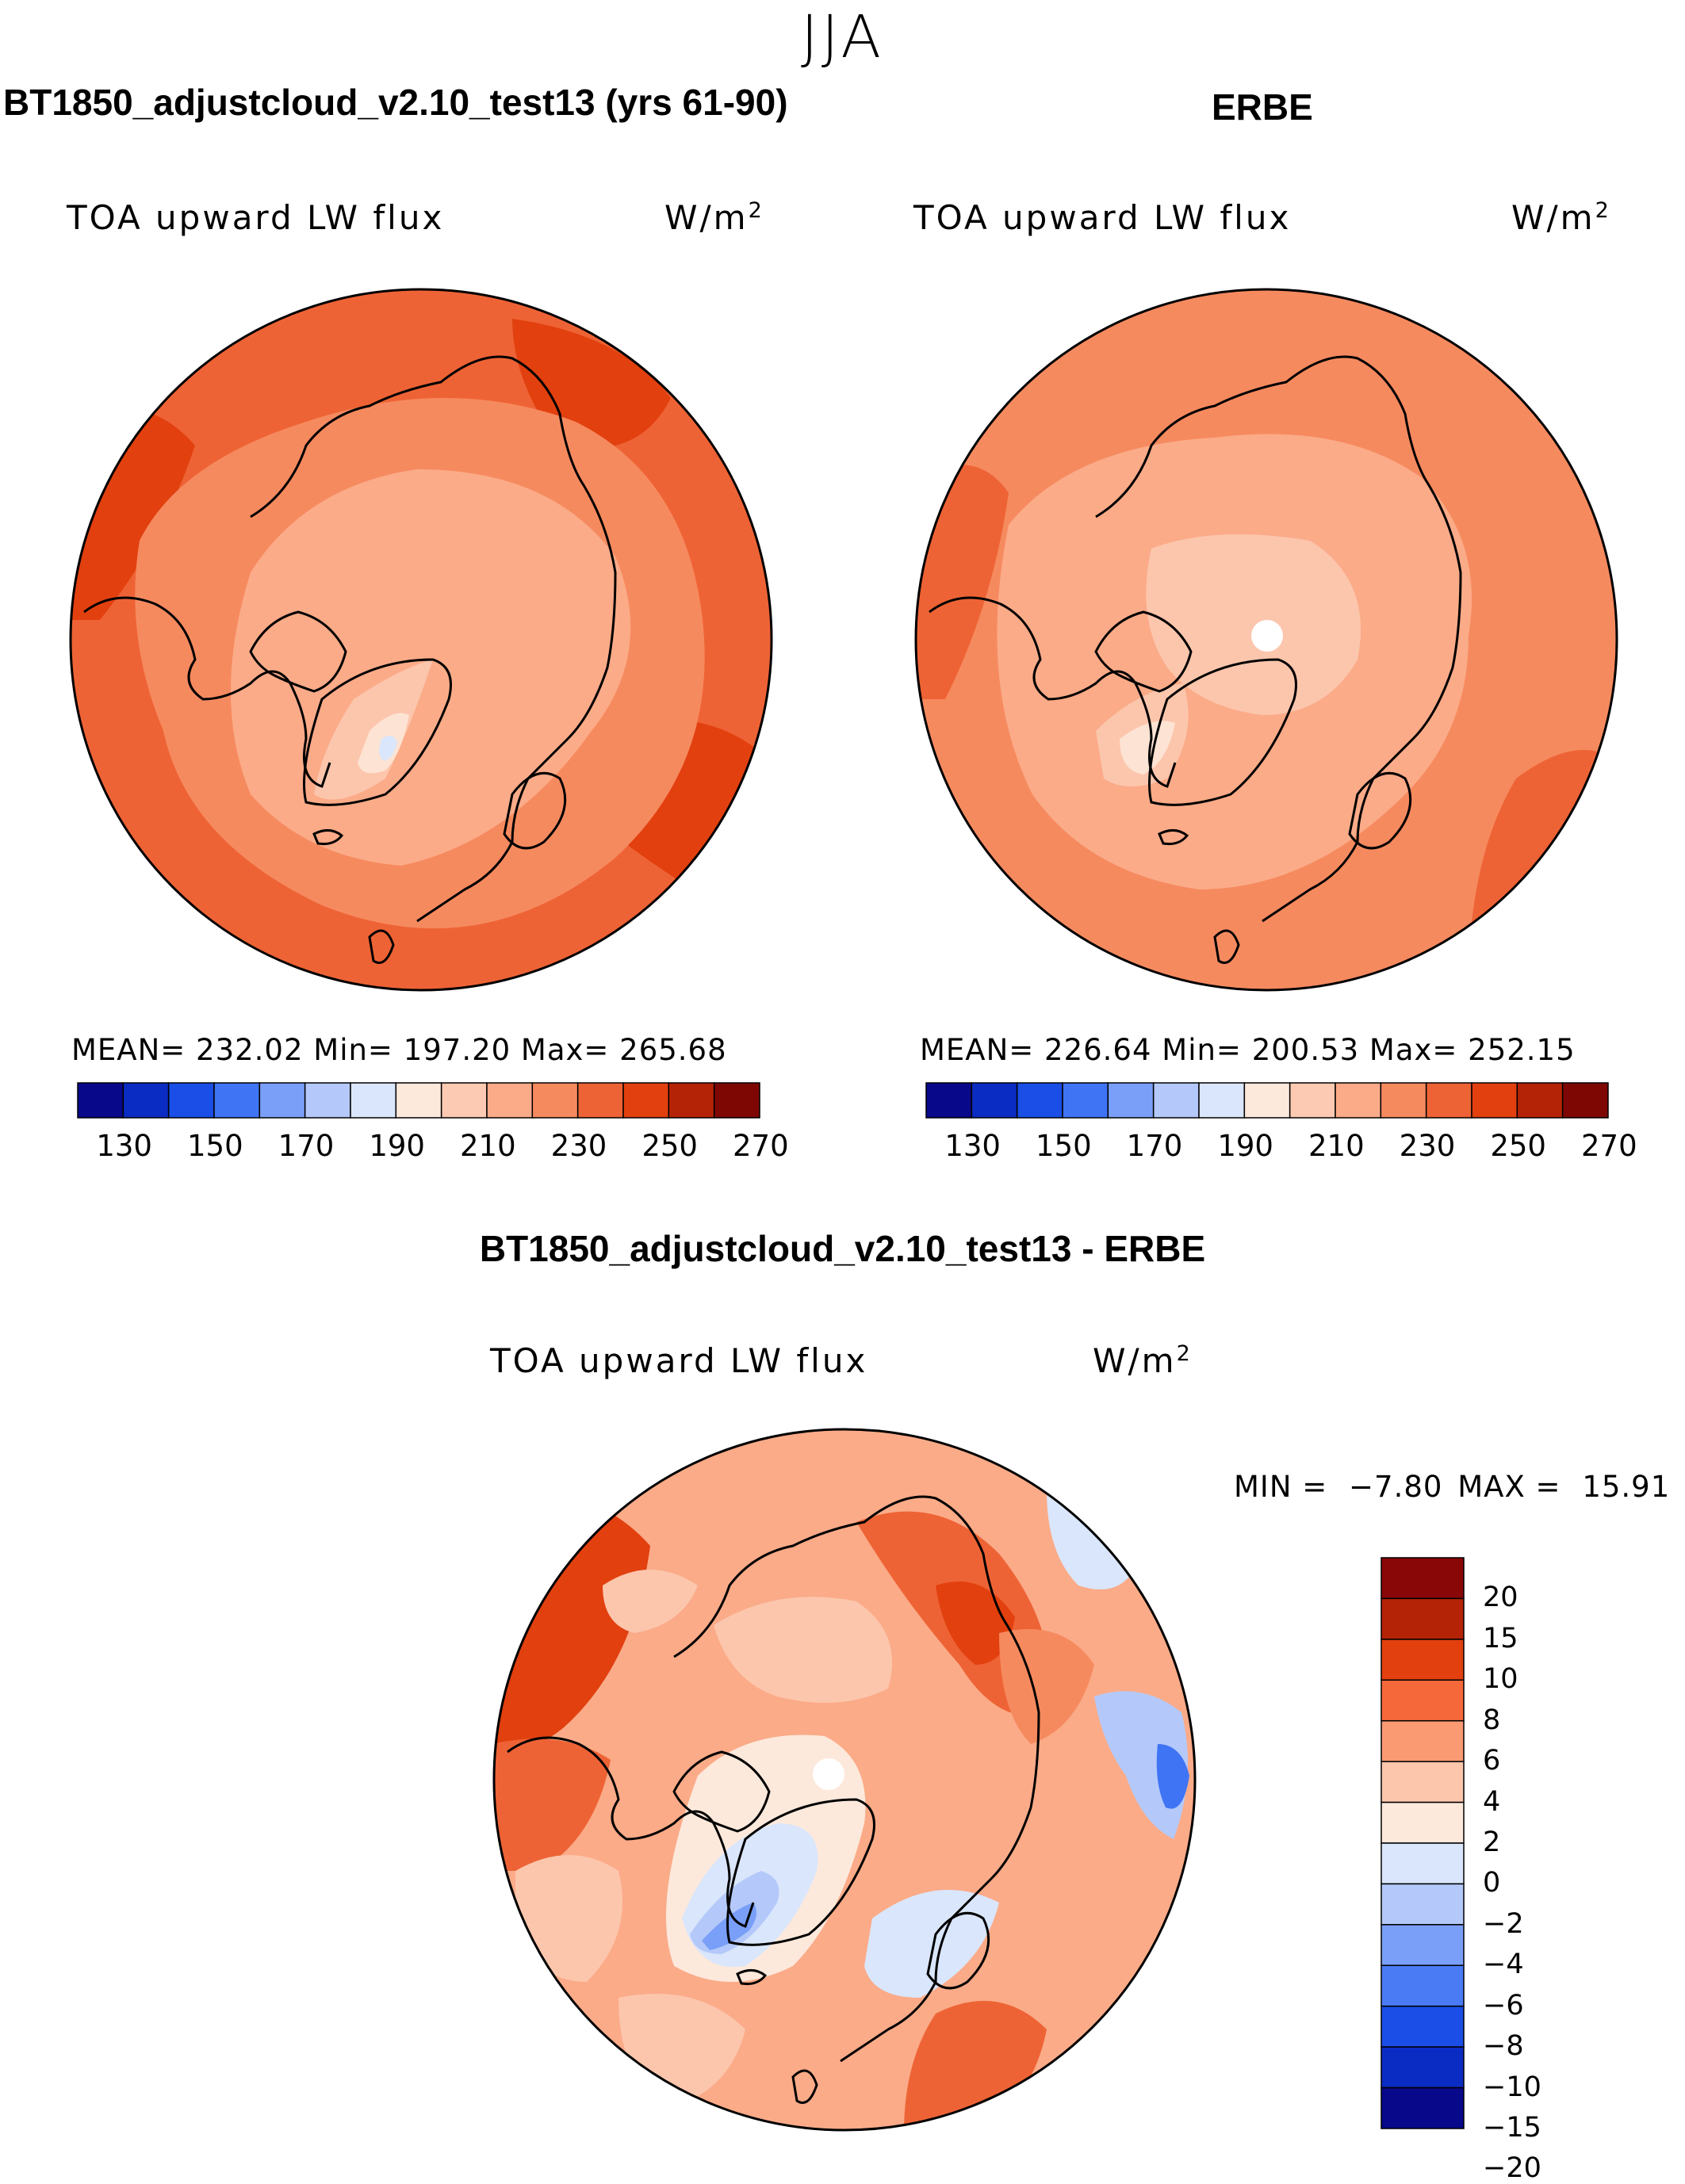 This screenshot has height=2184, width=1685. Describe the element at coordinates (377, 732) in the screenshot. I see `left-coastline-greenland` at that location.